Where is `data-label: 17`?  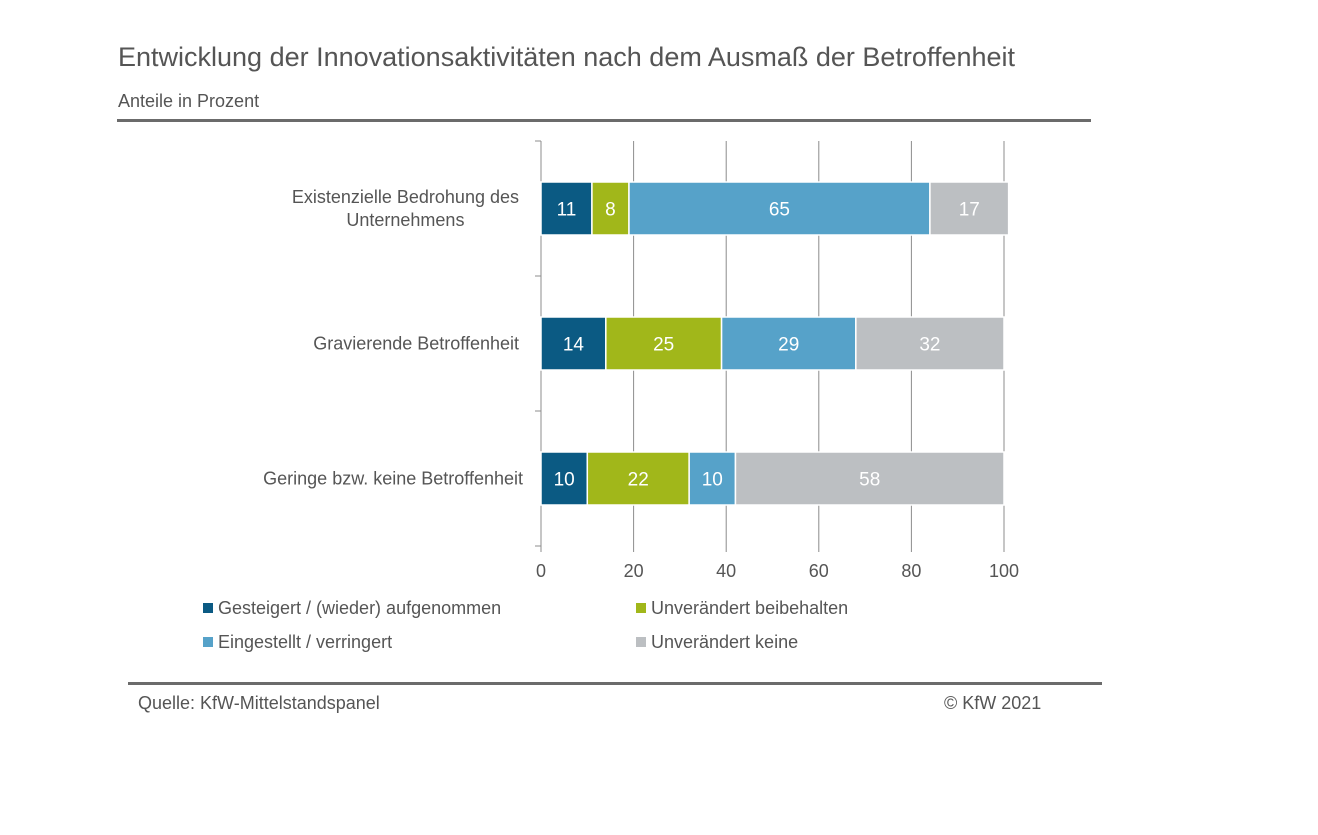 data-label: 17 is located at coordinates (969, 210).